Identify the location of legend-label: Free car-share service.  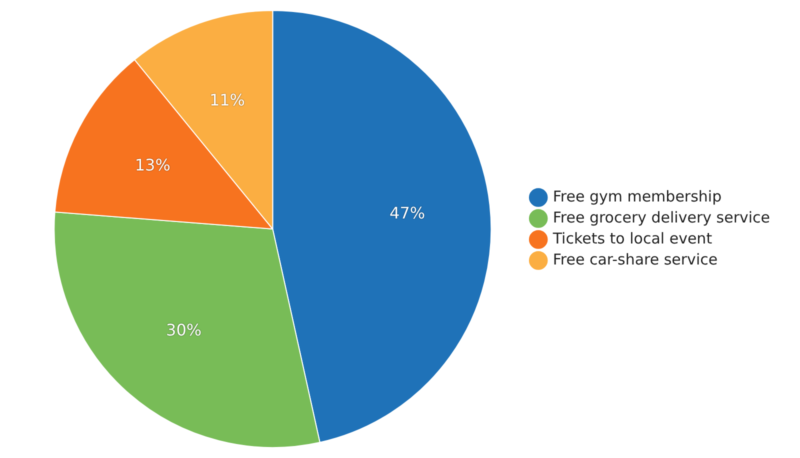
(635, 259).